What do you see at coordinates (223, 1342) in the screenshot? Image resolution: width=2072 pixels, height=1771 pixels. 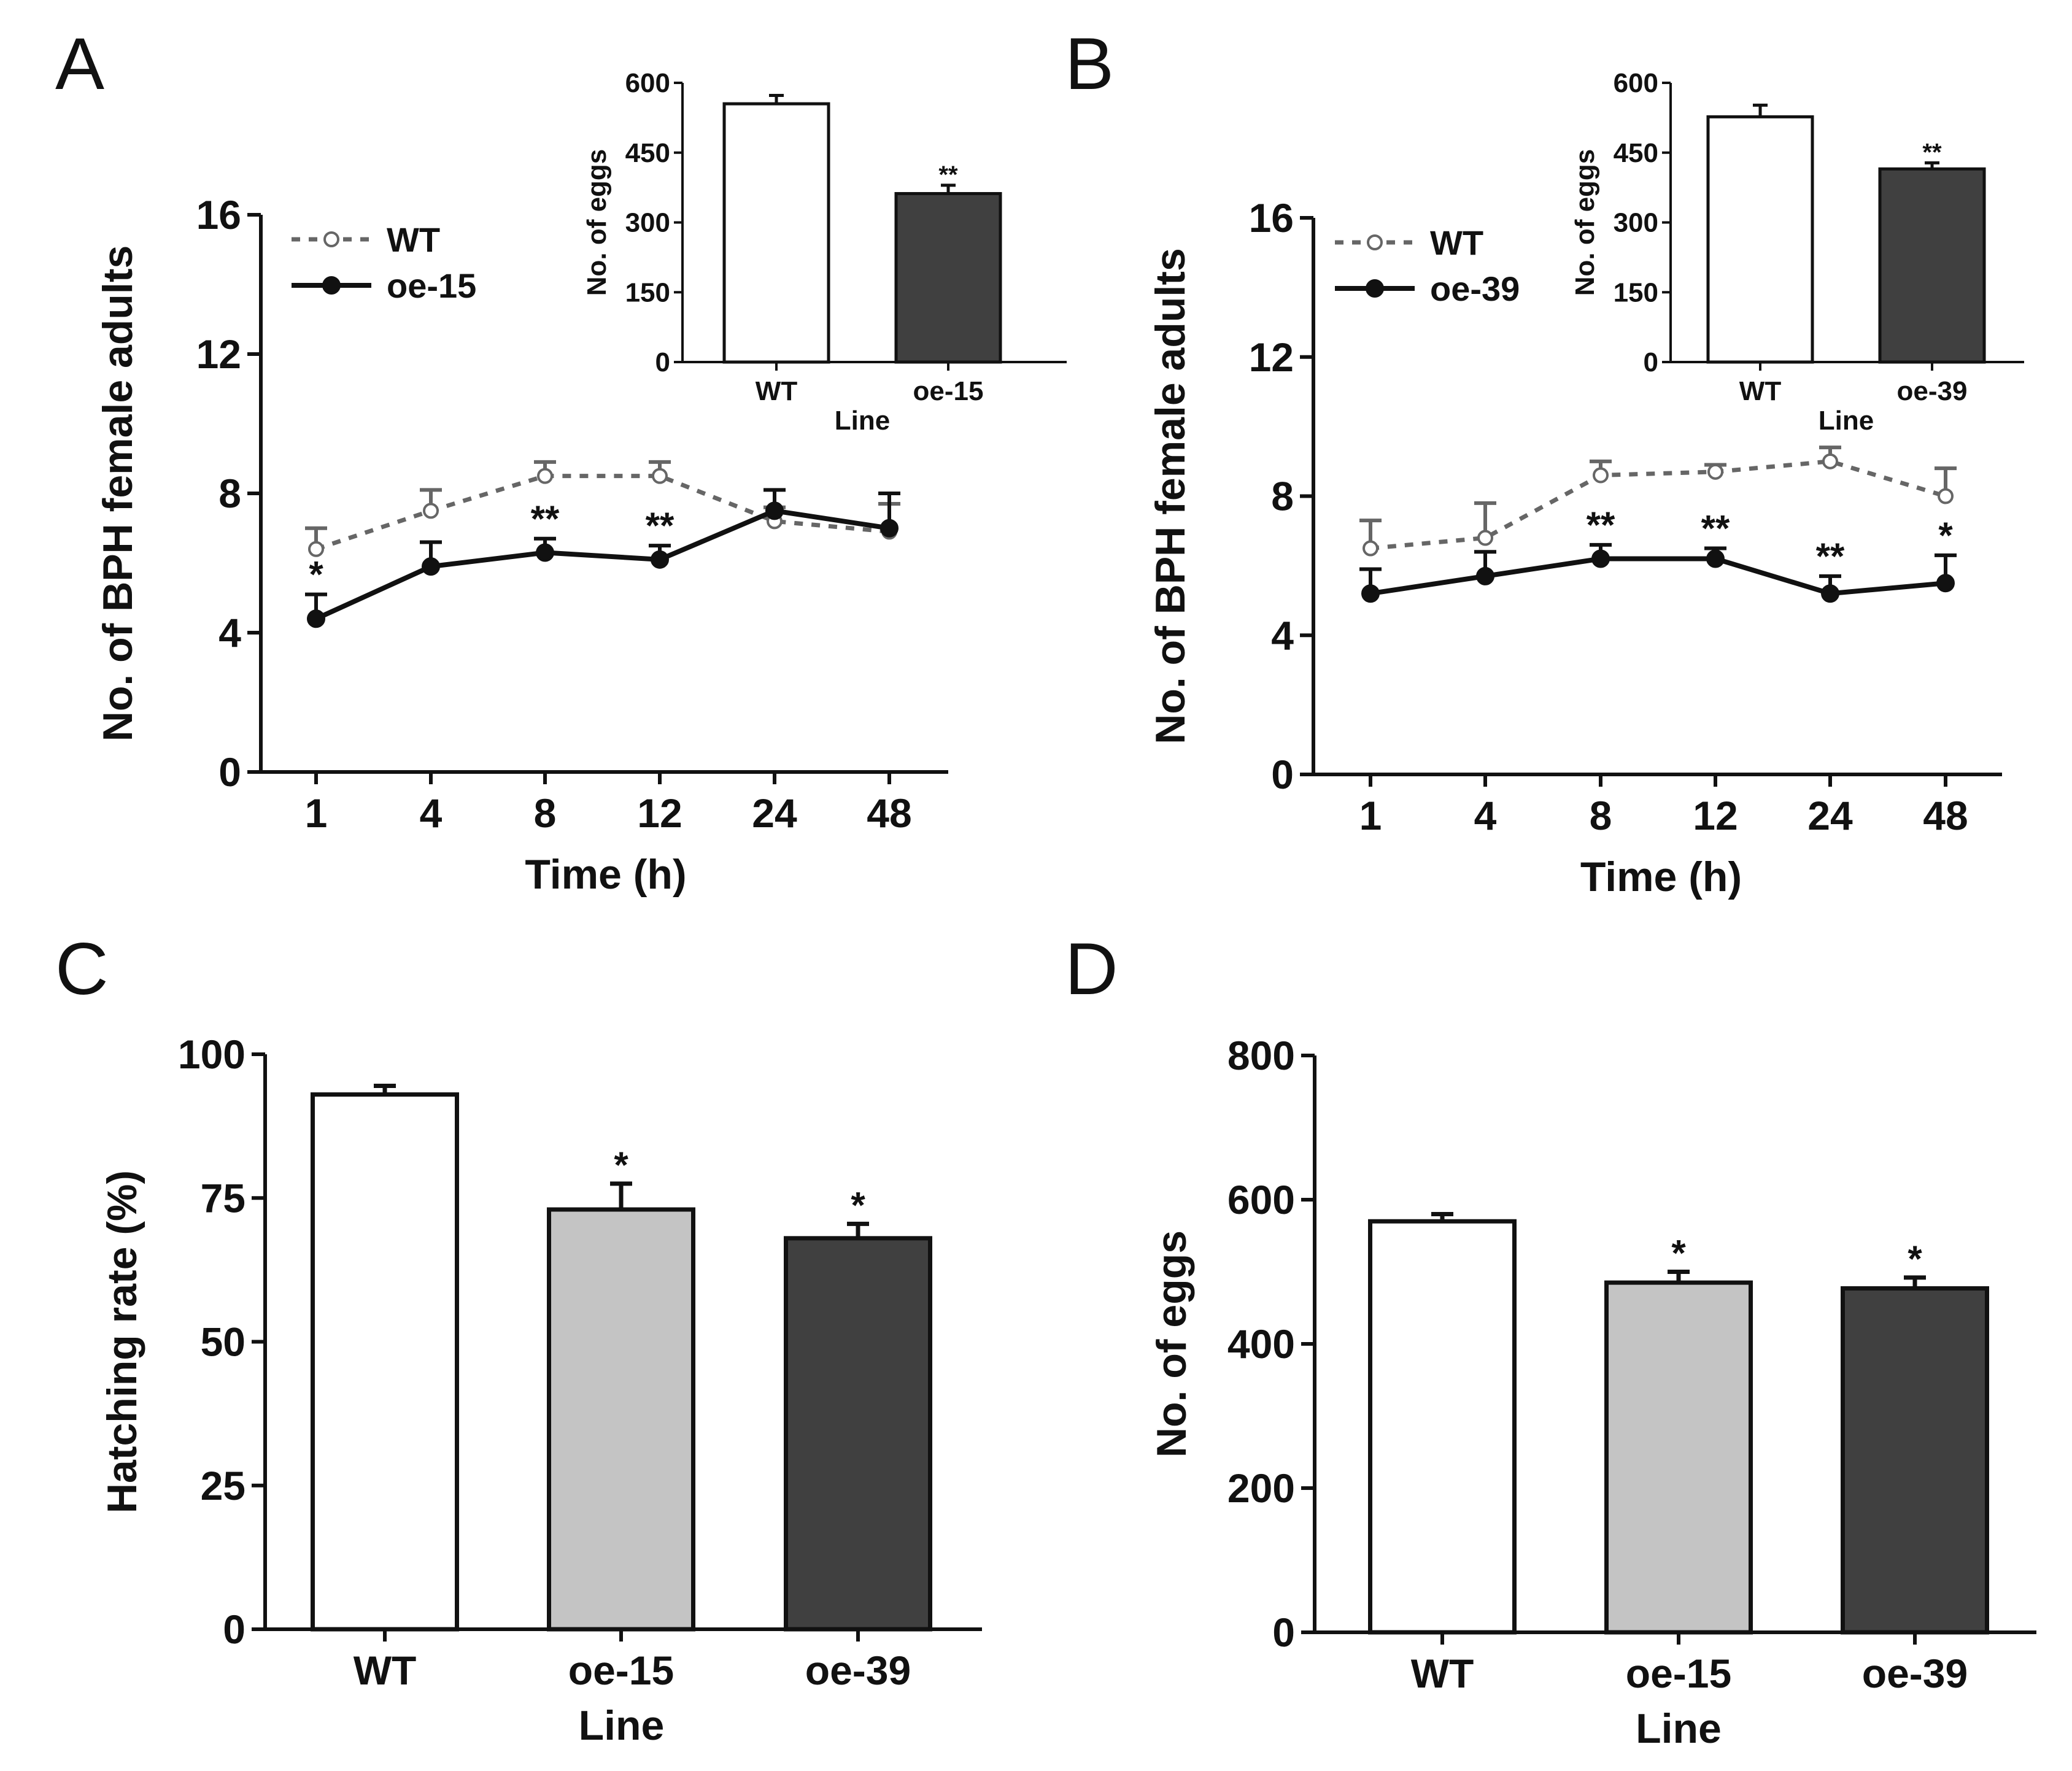 I see `y-tick-label: 50` at bounding box center [223, 1342].